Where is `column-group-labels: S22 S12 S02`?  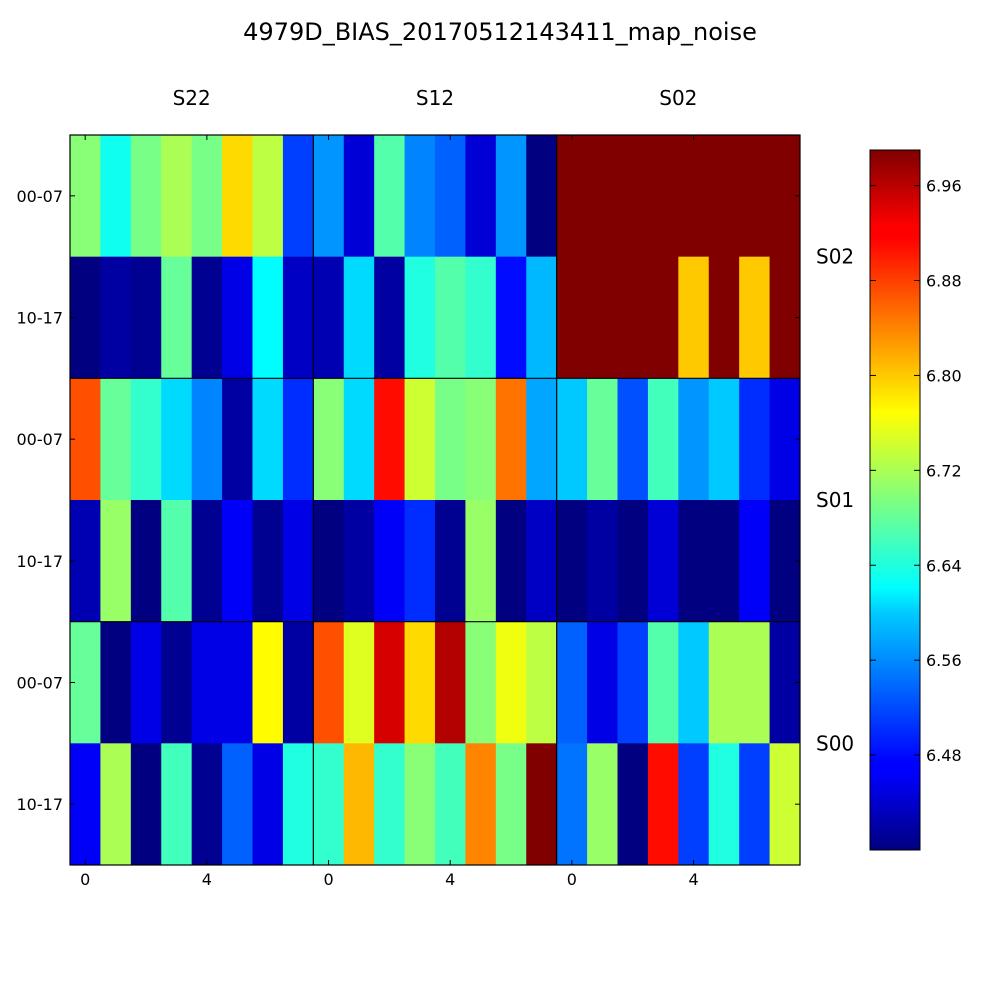 column-group-labels: S22 S12 S02 is located at coordinates (435, 98).